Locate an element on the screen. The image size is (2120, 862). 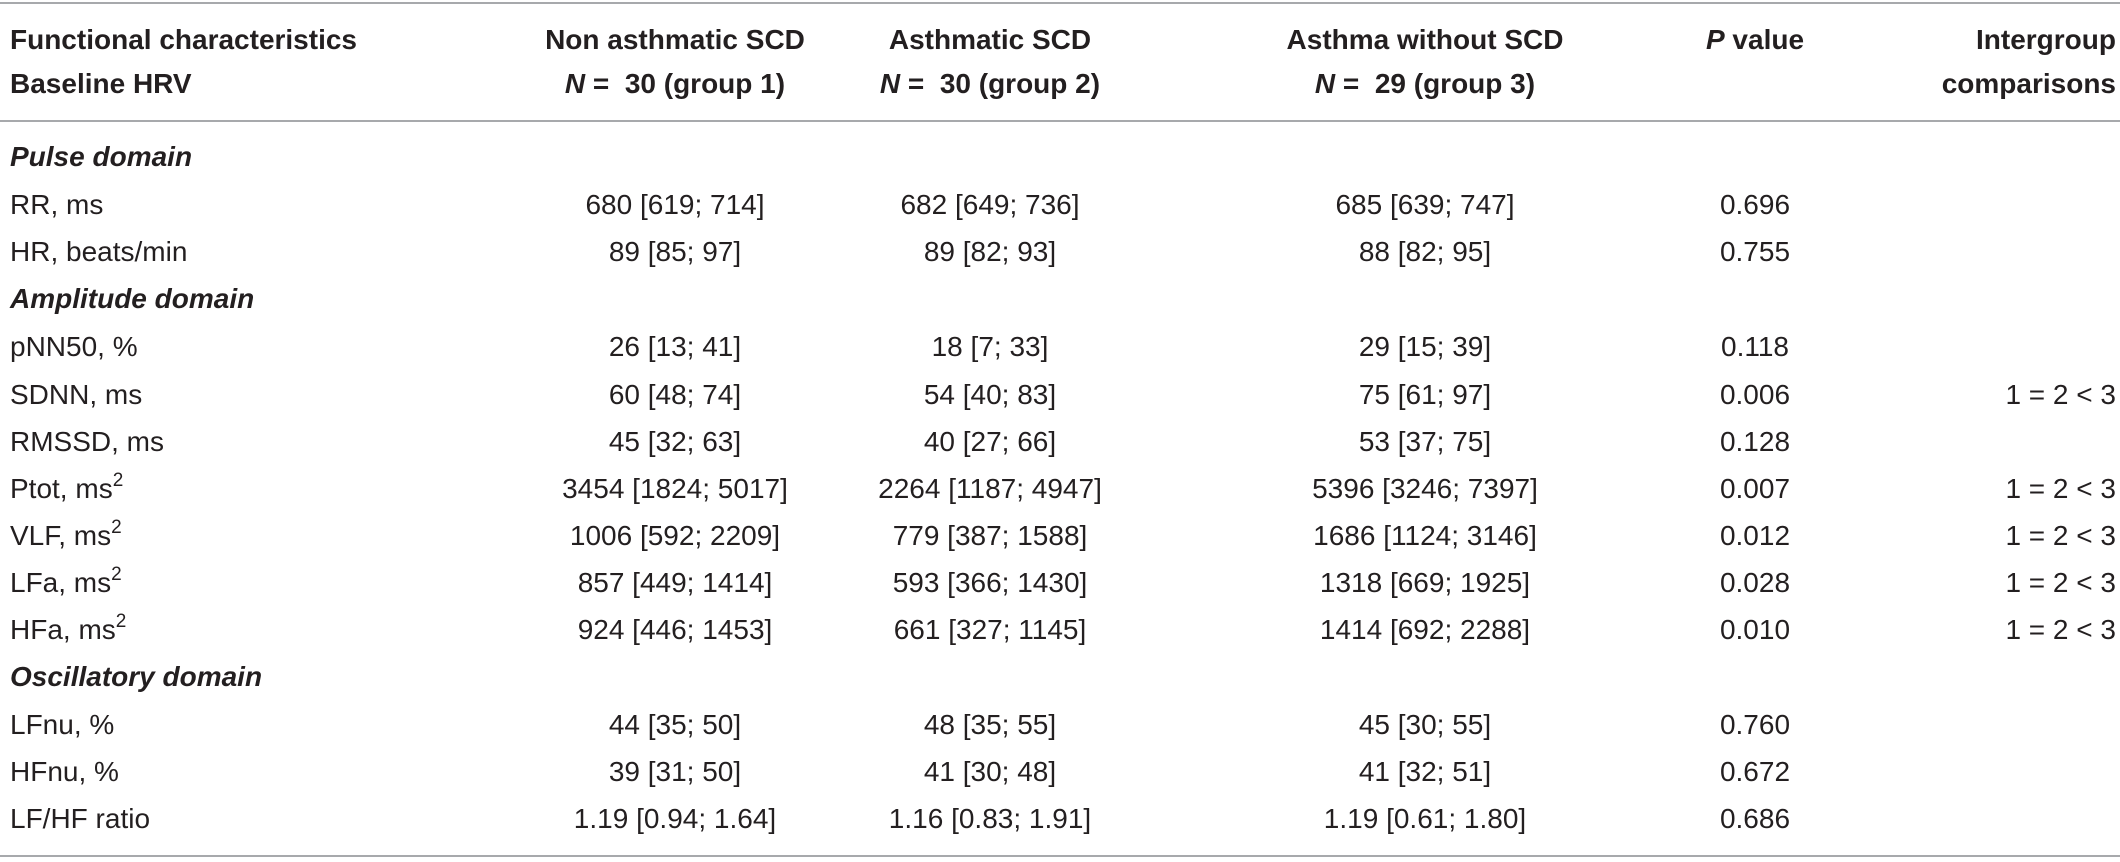
group2-value: 779 [387; 1588] is located at coordinates (990, 535).